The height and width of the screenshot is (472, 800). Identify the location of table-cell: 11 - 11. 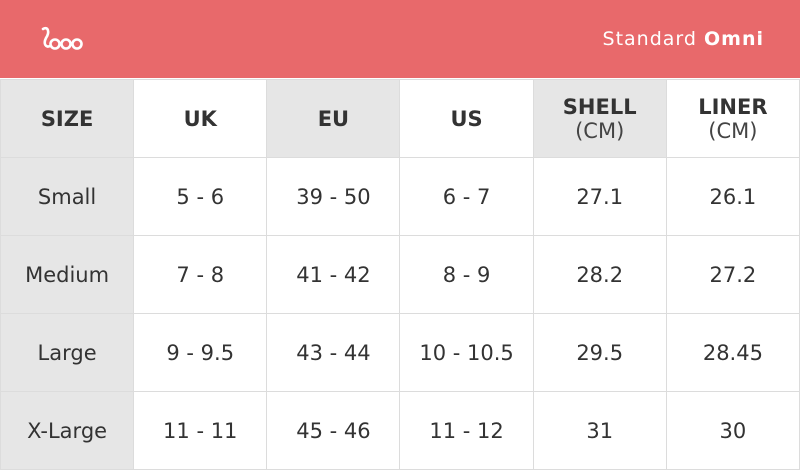
(200, 430).